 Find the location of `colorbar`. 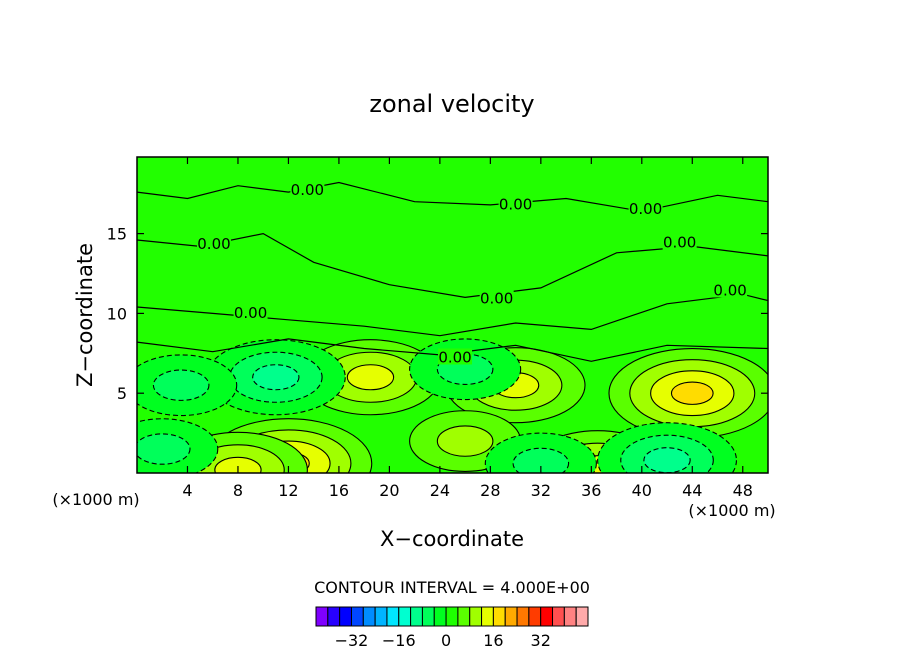

colorbar is located at coordinates (452, 616).